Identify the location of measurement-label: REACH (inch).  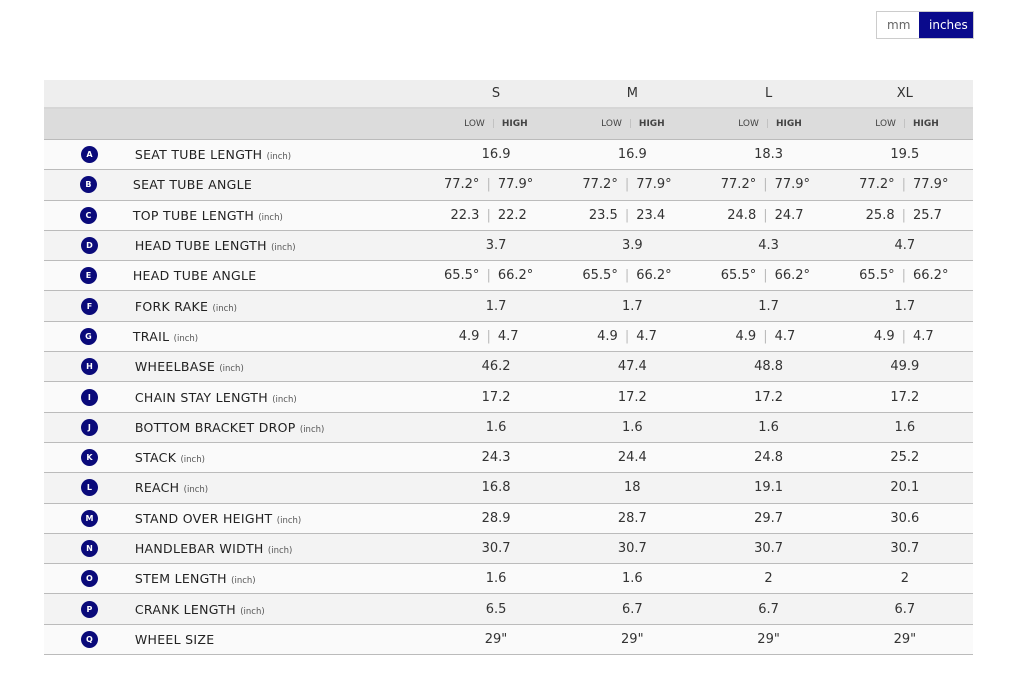
(281, 487).